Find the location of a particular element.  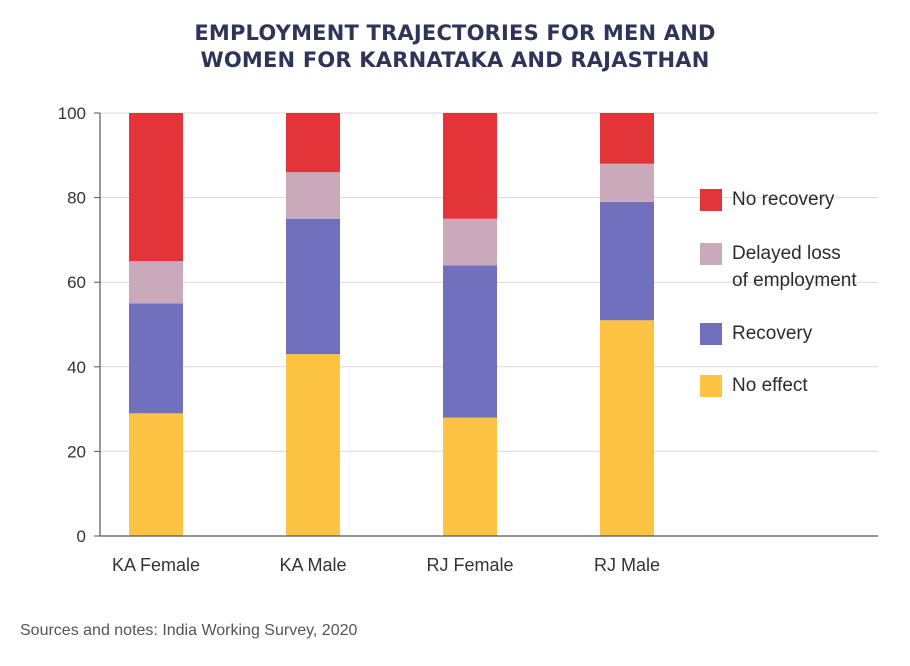

legend-label-line: No effect is located at coordinates (770, 385).